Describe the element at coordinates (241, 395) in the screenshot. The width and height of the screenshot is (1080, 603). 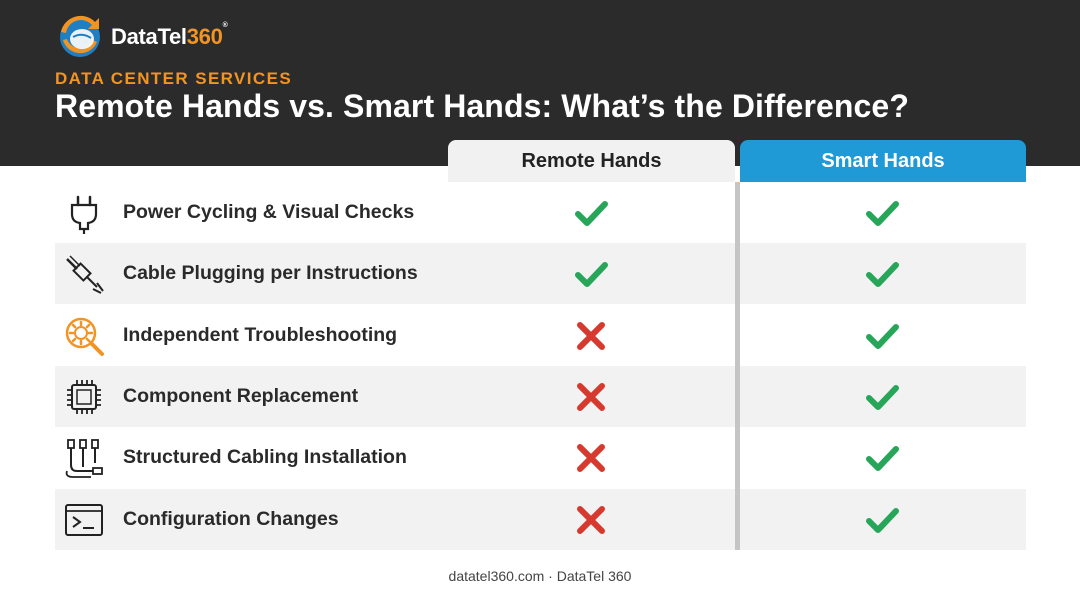
I see `row-label: Component Replacement` at that location.